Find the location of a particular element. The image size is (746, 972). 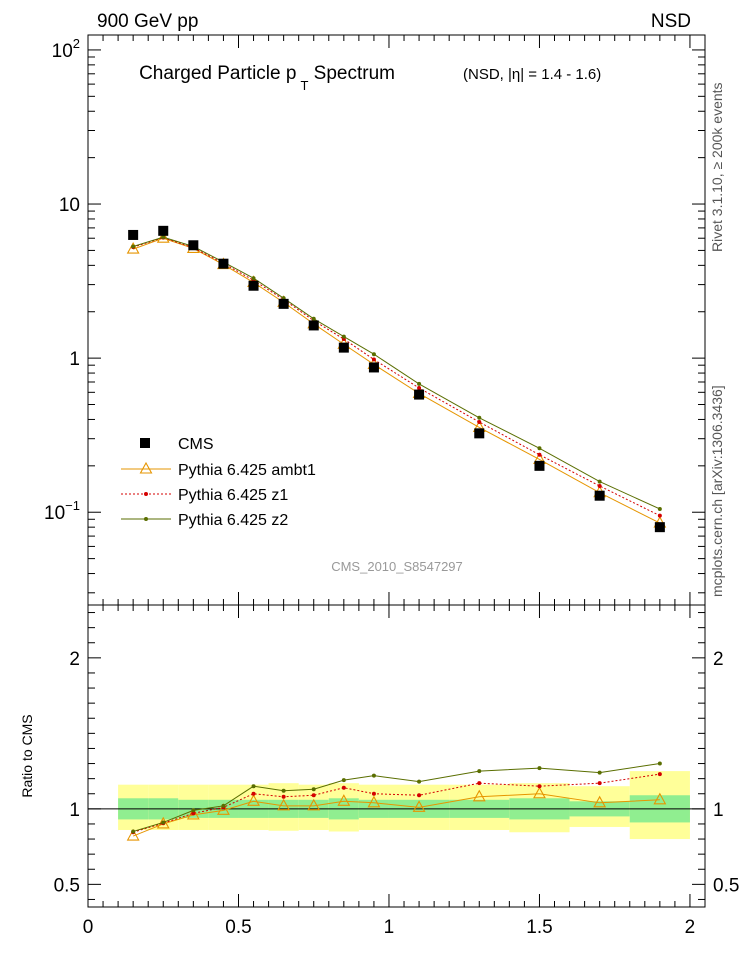

y-tick-label: 10² is located at coordinates (66, 49).